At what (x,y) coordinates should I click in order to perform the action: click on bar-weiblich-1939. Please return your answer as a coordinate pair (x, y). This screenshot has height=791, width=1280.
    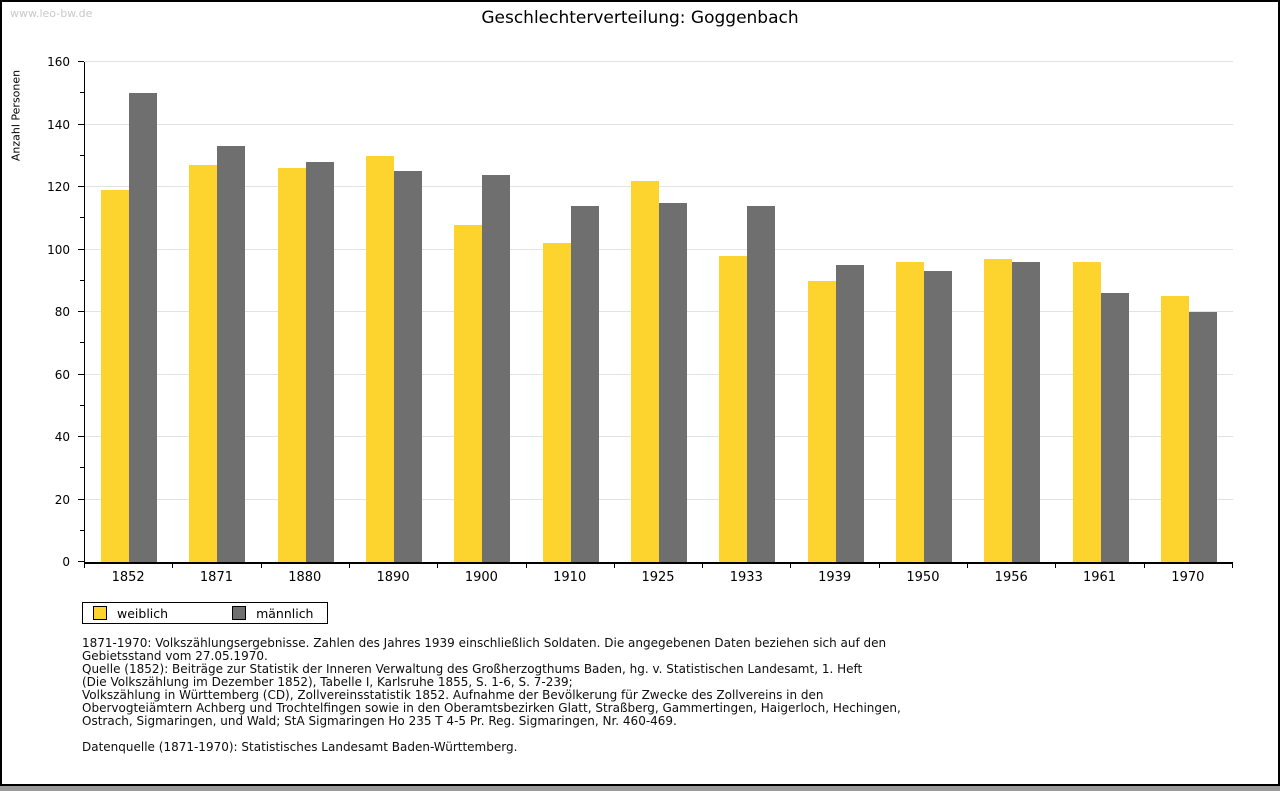
    Looking at the image, I should click on (821, 421).